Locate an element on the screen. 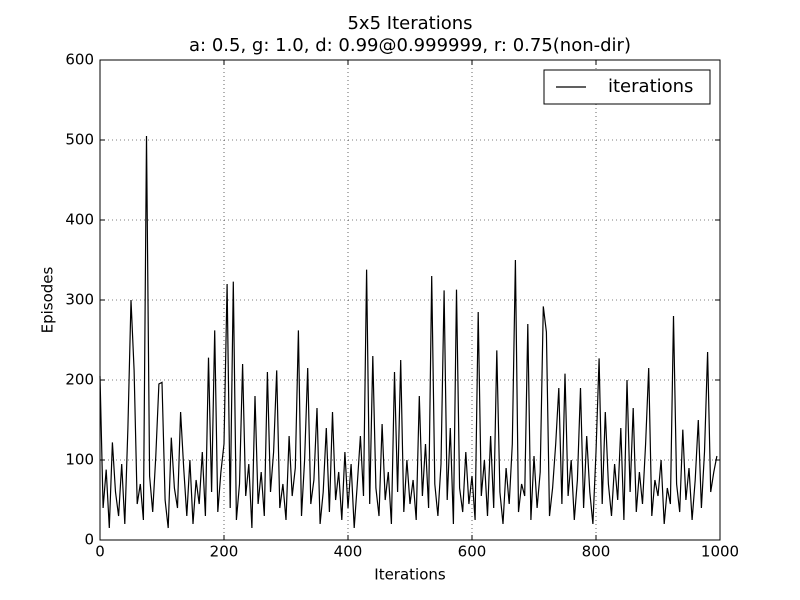  y-tick-label: 200 is located at coordinates (79, 380).